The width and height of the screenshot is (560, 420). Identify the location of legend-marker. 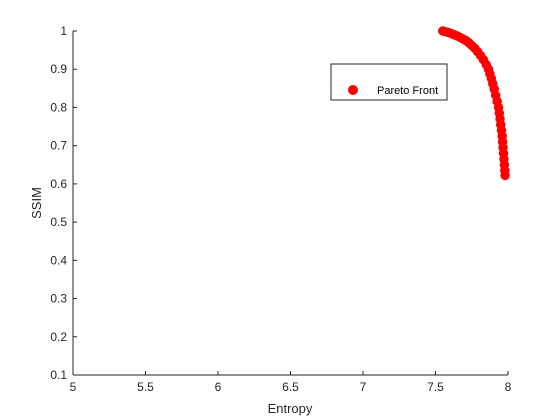
(353, 90).